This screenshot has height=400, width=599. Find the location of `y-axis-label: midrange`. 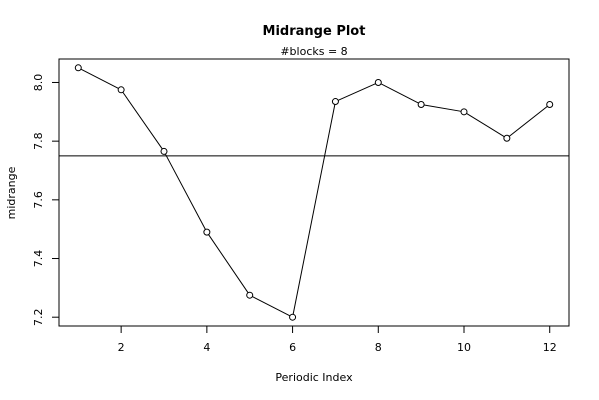

y-axis-label: midrange is located at coordinates (11, 192).